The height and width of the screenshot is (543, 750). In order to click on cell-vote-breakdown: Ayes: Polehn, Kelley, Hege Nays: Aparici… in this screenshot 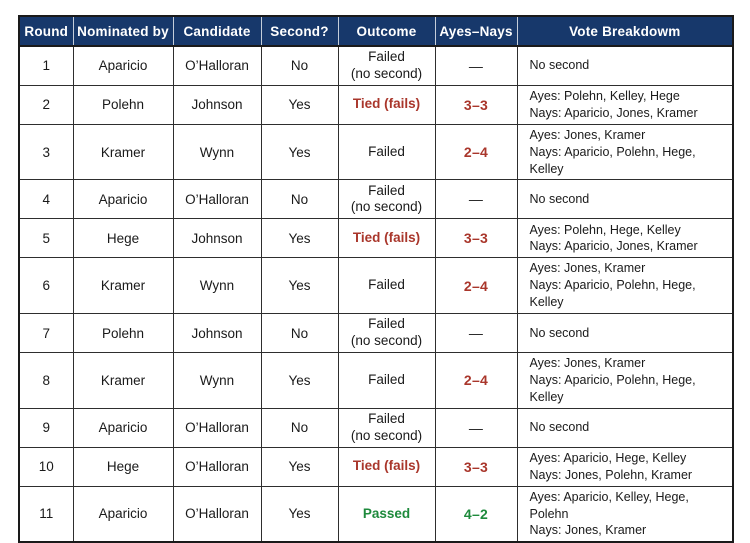, I will do `click(625, 104)`.